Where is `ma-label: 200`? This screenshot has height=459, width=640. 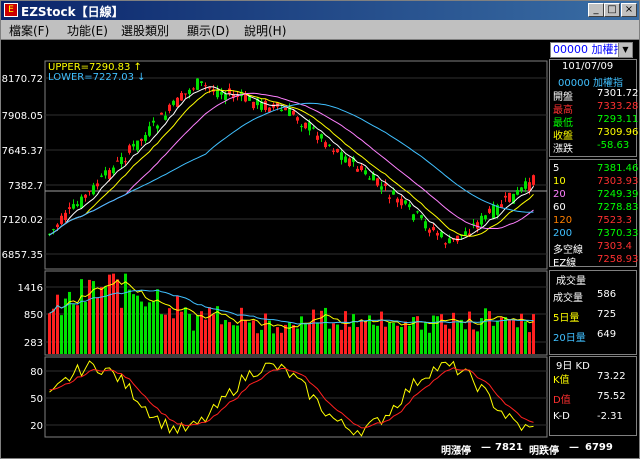 ma-label: 200 is located at coordinates (563, 233).